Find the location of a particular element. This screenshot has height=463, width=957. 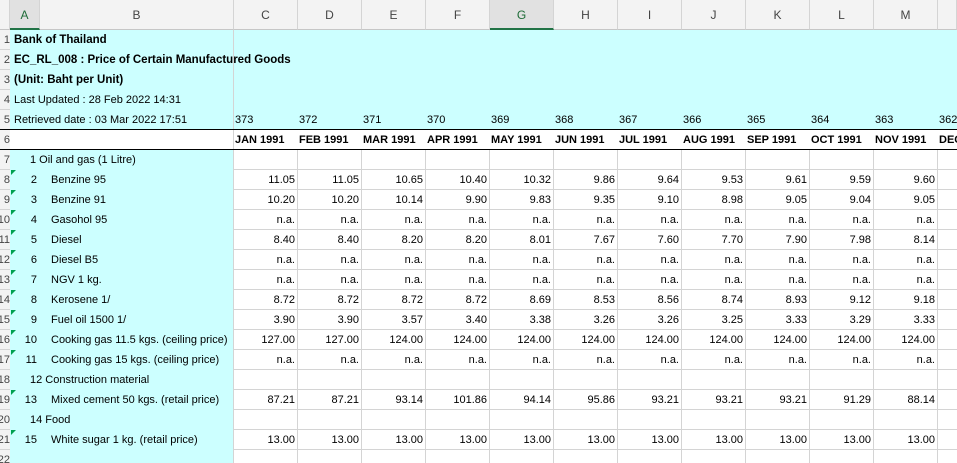

price-cell: 8.93 is located at coordinates (796, 300).